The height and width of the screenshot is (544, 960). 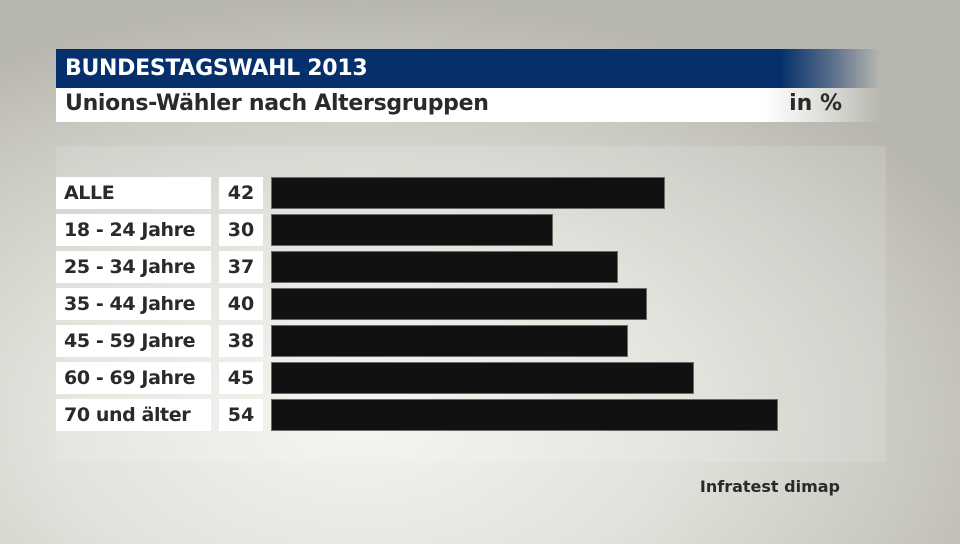 What do you see at coordinates (133, 378) in the screenshot?
I see `row-label: 60 - 69 Jahre` at bounding box center [133, 378].